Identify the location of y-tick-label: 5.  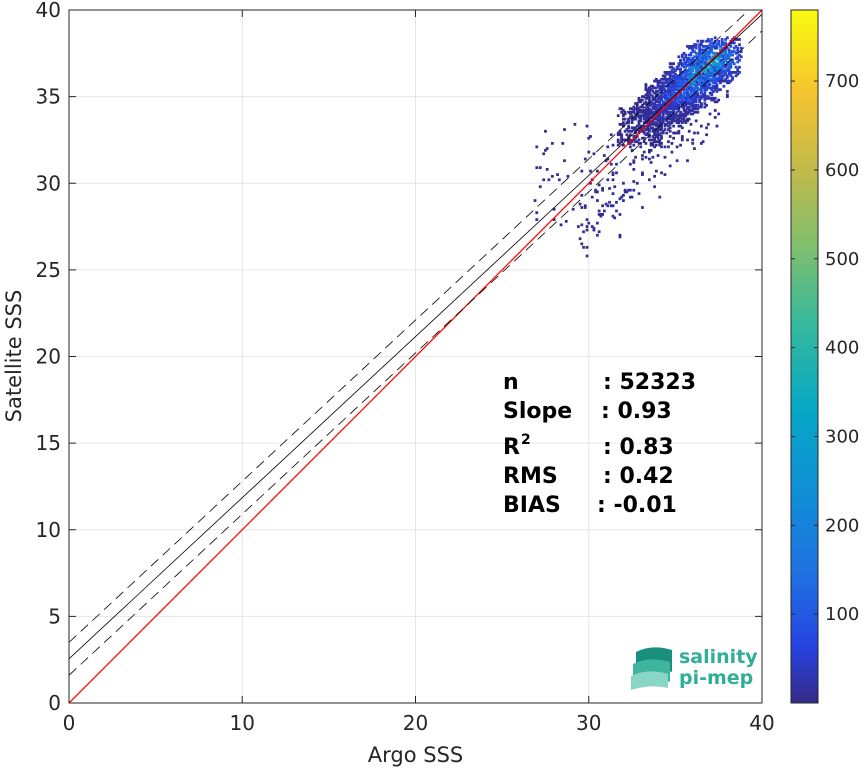
(54, 616).